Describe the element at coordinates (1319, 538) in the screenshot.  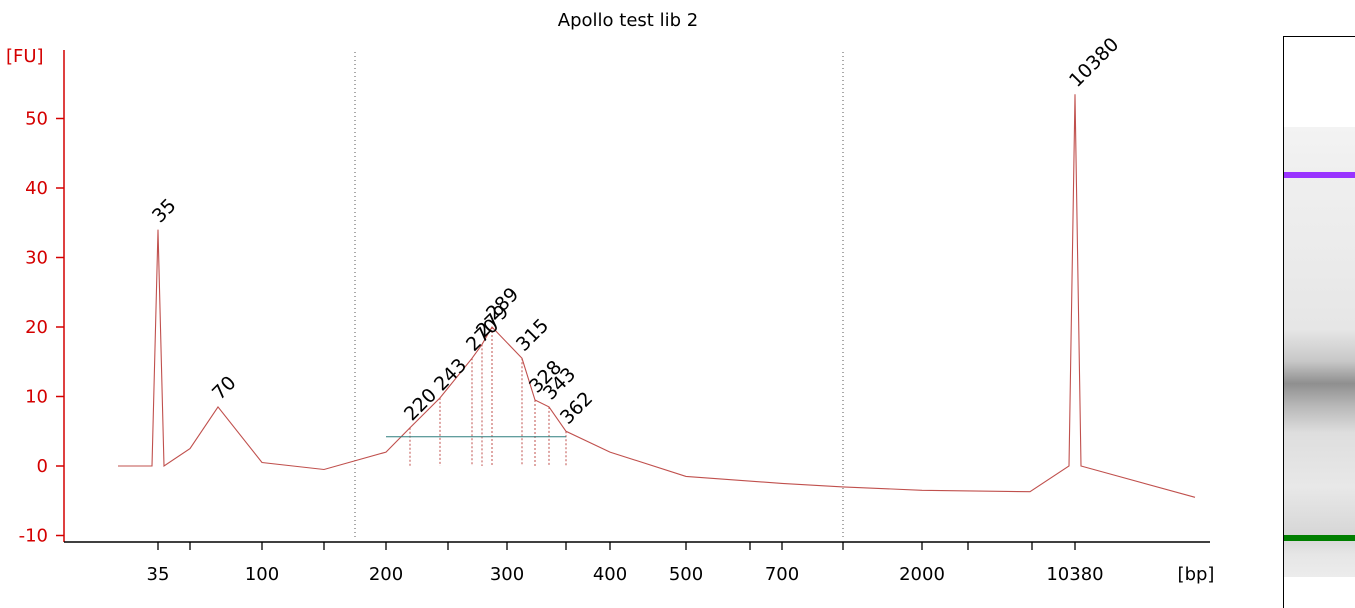
I see `lower-marker-band` at that location.